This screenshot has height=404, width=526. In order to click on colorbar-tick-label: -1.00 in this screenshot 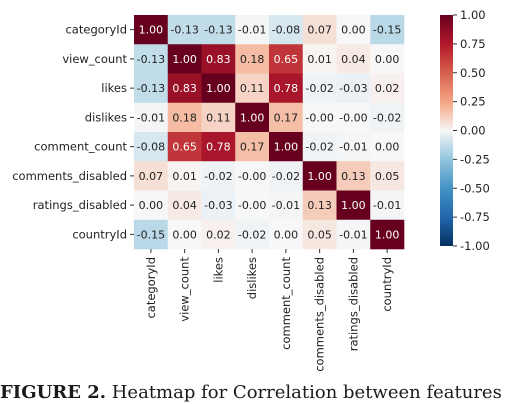, I will do `click(475, 246)`.